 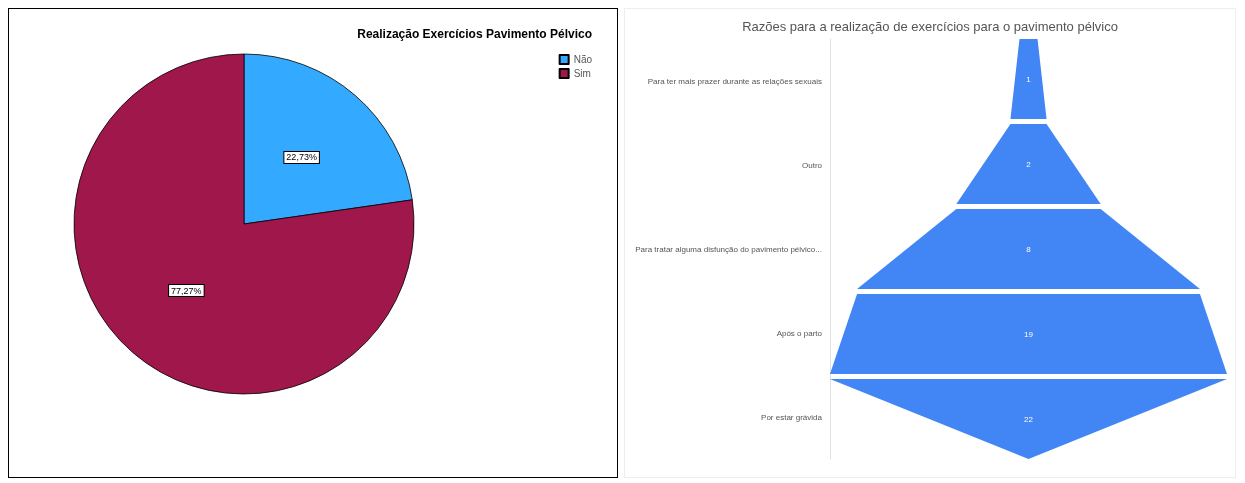 I want to click on category-label: Outro, so click(x=812, y=165).